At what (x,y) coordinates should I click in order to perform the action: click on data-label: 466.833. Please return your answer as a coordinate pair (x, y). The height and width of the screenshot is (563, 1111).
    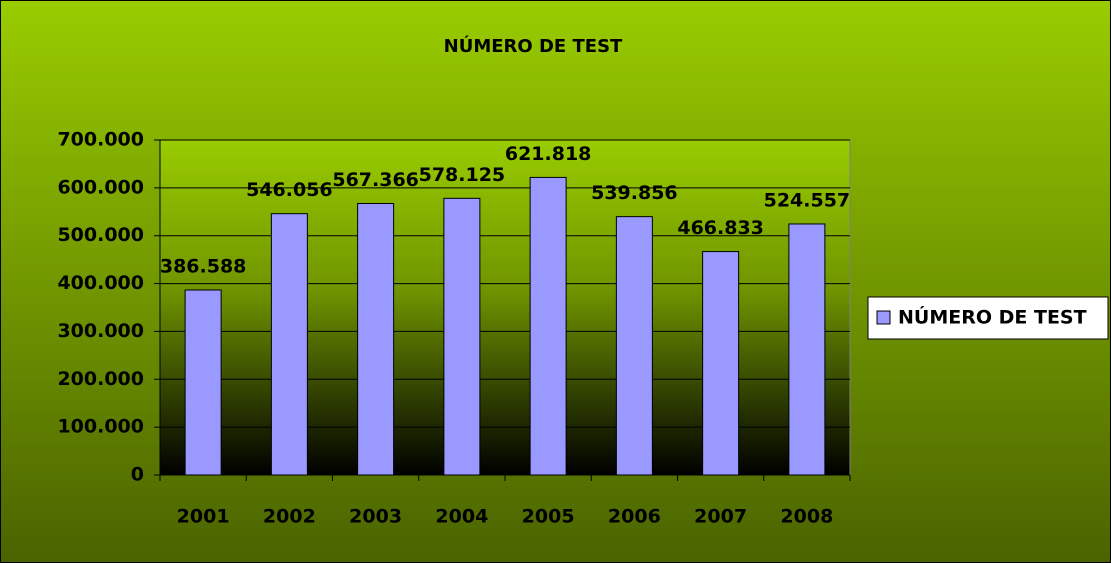
    Looking at the image, I should click on (720, 228).